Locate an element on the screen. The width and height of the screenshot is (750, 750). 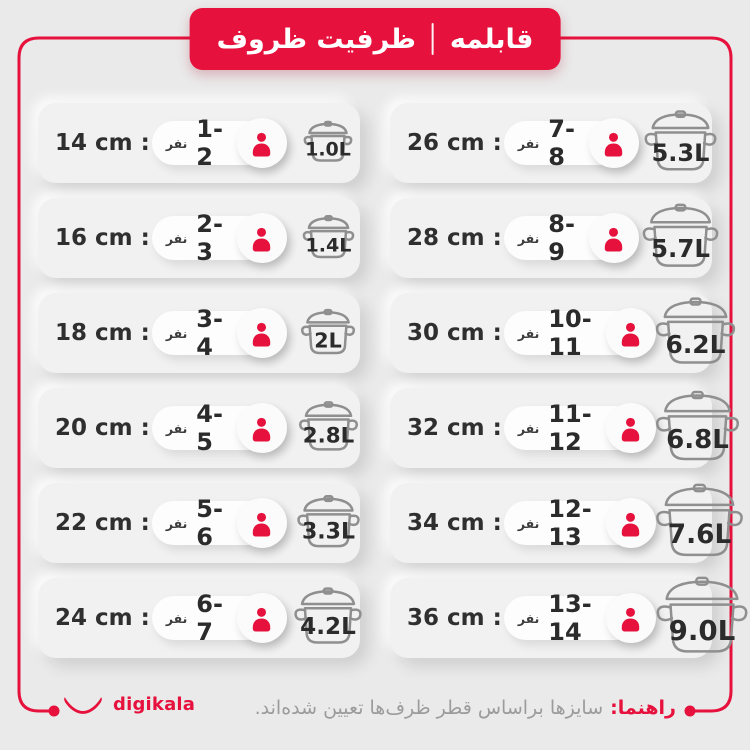
capacity-label: 2L is located at coordinates (328, 340).